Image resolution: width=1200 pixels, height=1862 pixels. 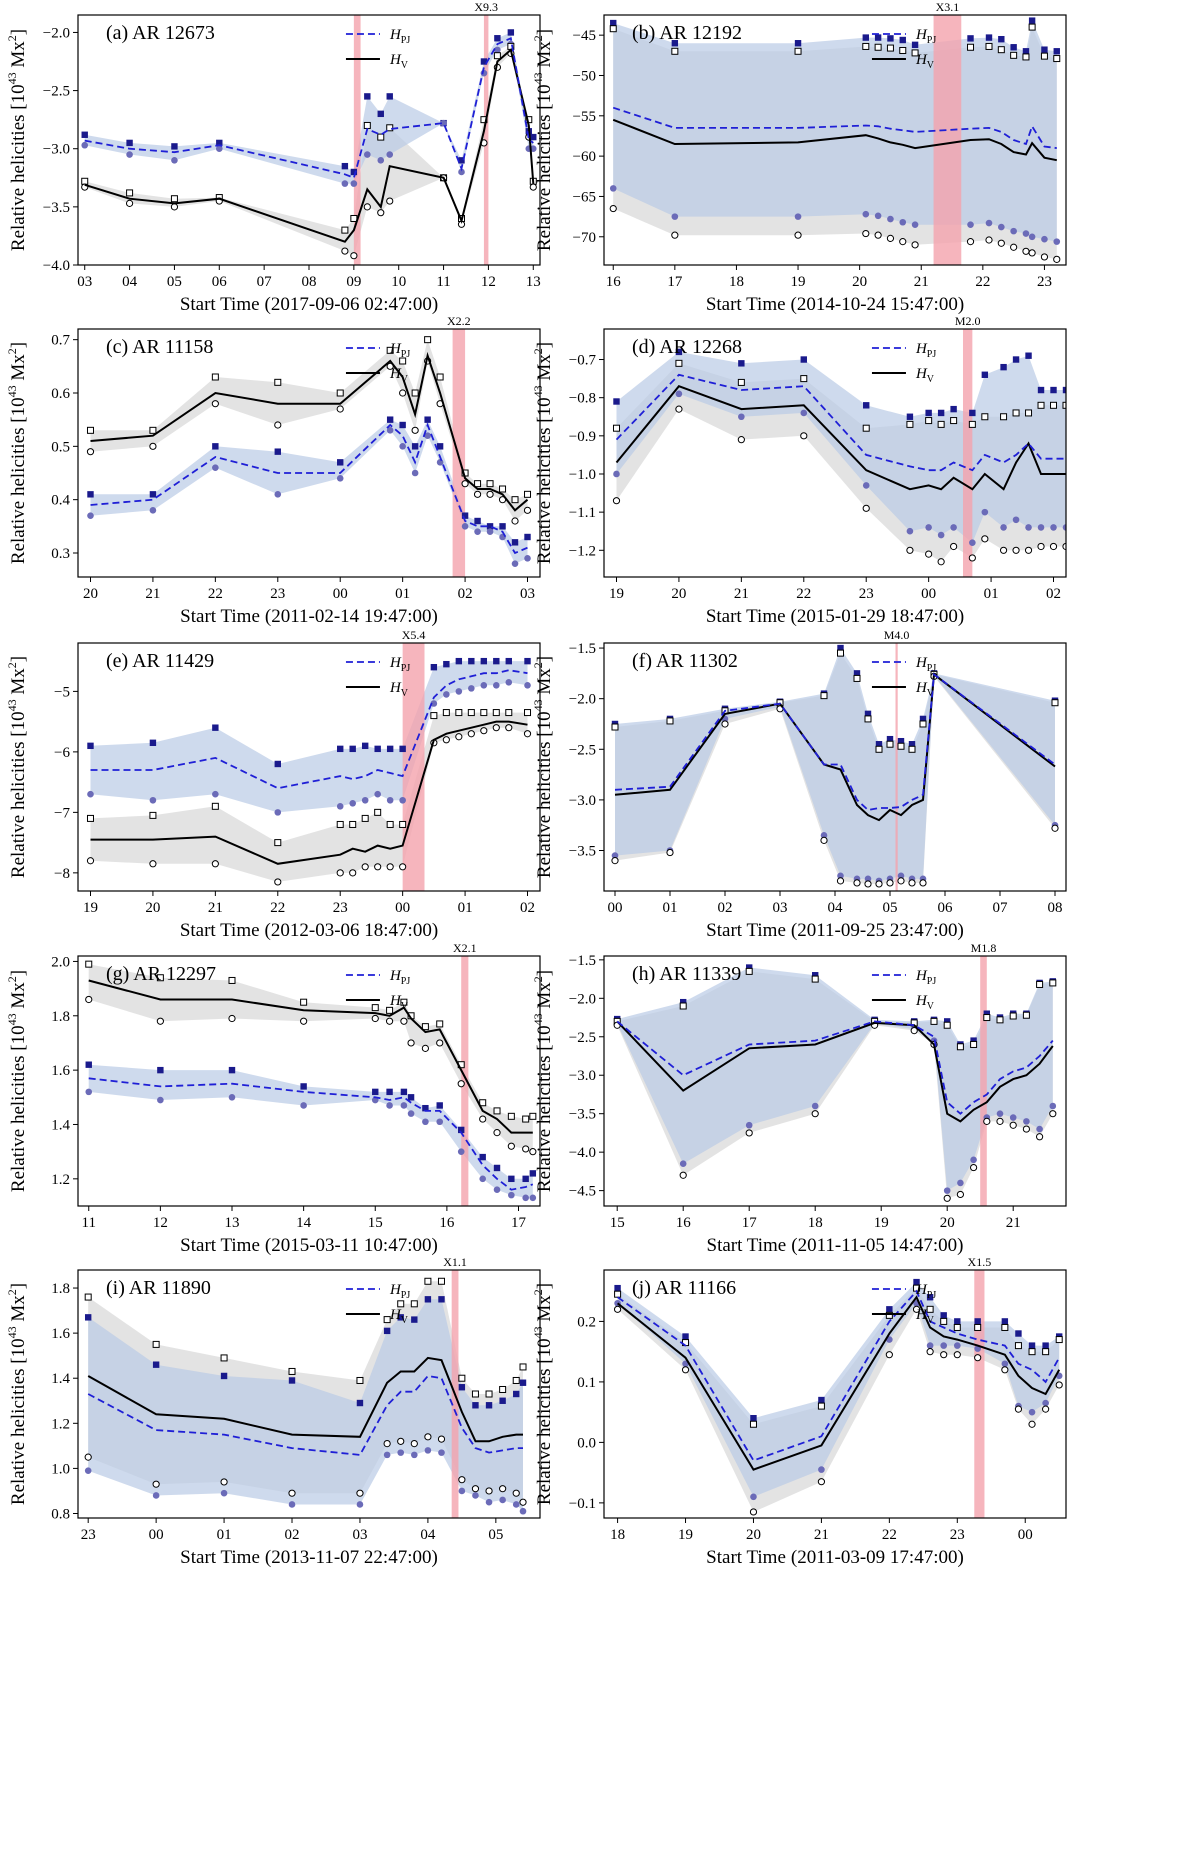 What do you see at coordinates (465, 948) in the screenshot?
I see `flare-label: X2.1` at bounding box center [465, 948].